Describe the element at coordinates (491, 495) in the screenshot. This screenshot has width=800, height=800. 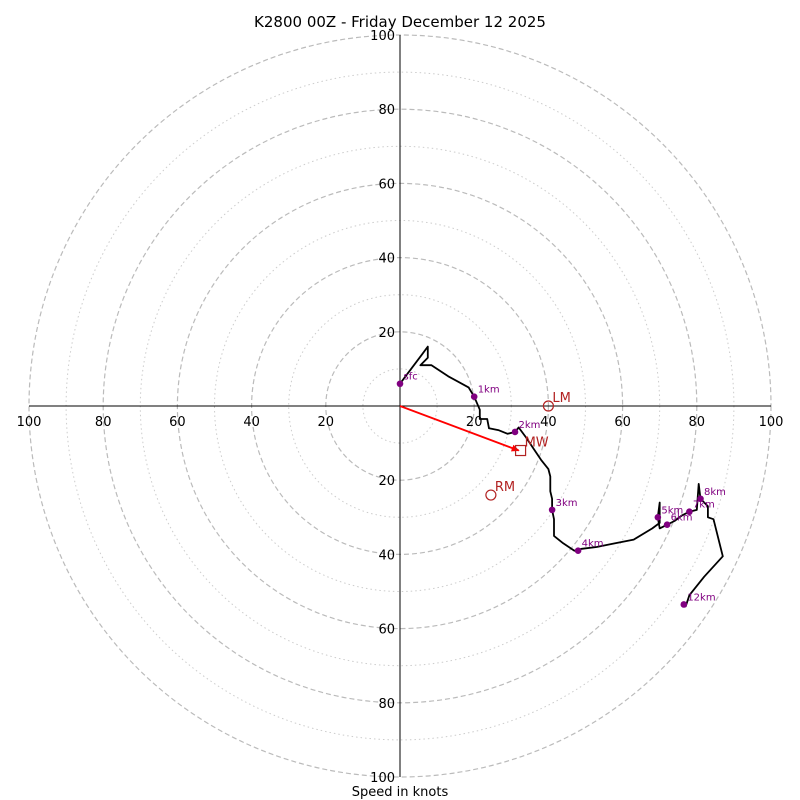
I see `storm-motion-rm-marker` at that location.